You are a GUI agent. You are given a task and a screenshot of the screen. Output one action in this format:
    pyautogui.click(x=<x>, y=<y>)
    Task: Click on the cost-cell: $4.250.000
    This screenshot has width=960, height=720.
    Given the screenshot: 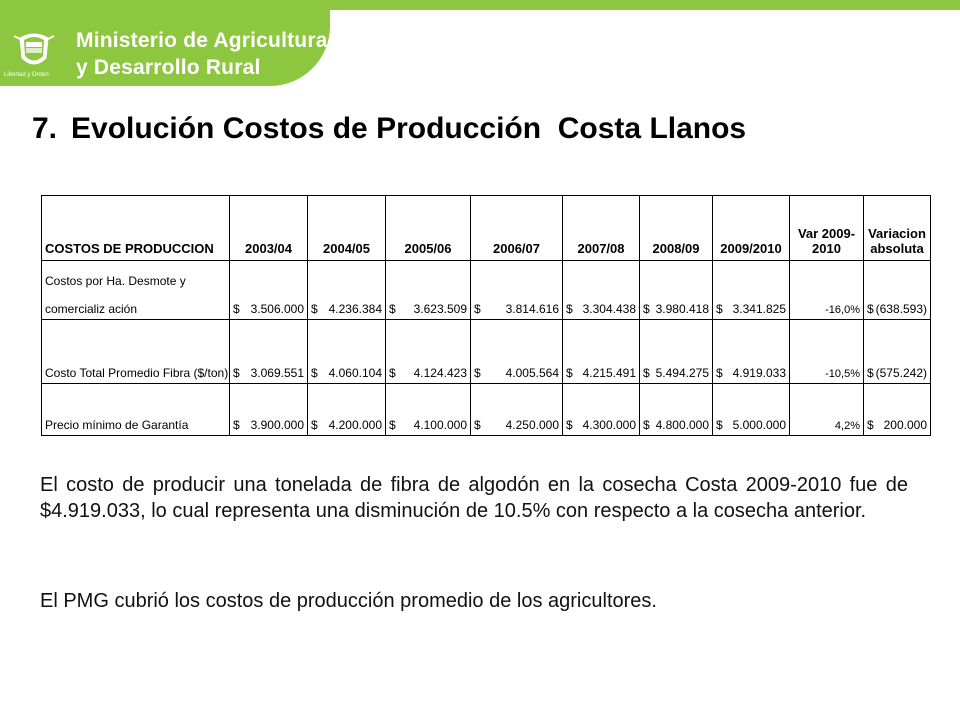 What is the action you would take?
    pyautogui.click(x=516, y=409)
    